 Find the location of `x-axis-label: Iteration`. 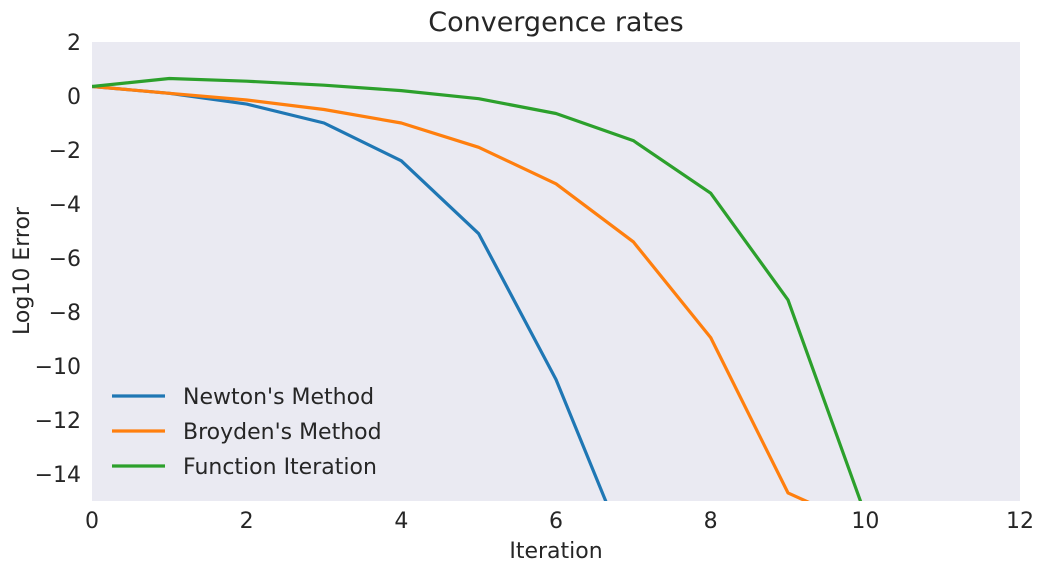

x-axis-label: Iteration is located at coordinates (555, 551).